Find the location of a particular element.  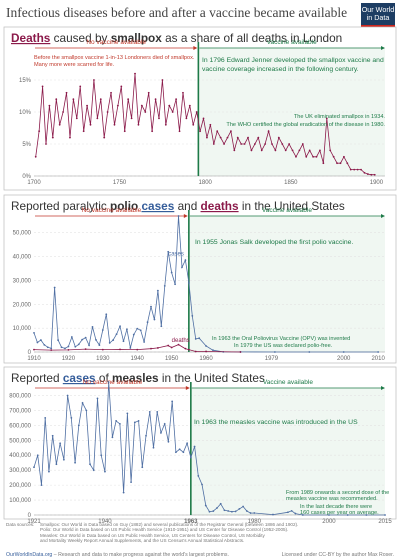

smallpox-x-tick-label: 1900 is located at coordinates (377, 183).